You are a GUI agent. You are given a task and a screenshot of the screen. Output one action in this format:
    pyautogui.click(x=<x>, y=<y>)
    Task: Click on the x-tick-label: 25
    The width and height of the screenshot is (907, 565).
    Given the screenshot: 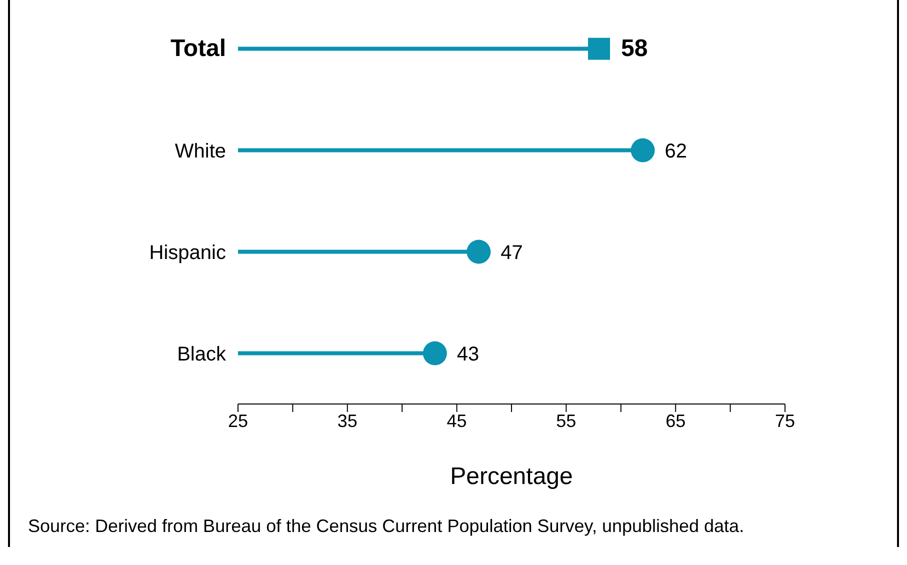 What is the action you would take?
    pyautogui.click(x=238, y=420)
    